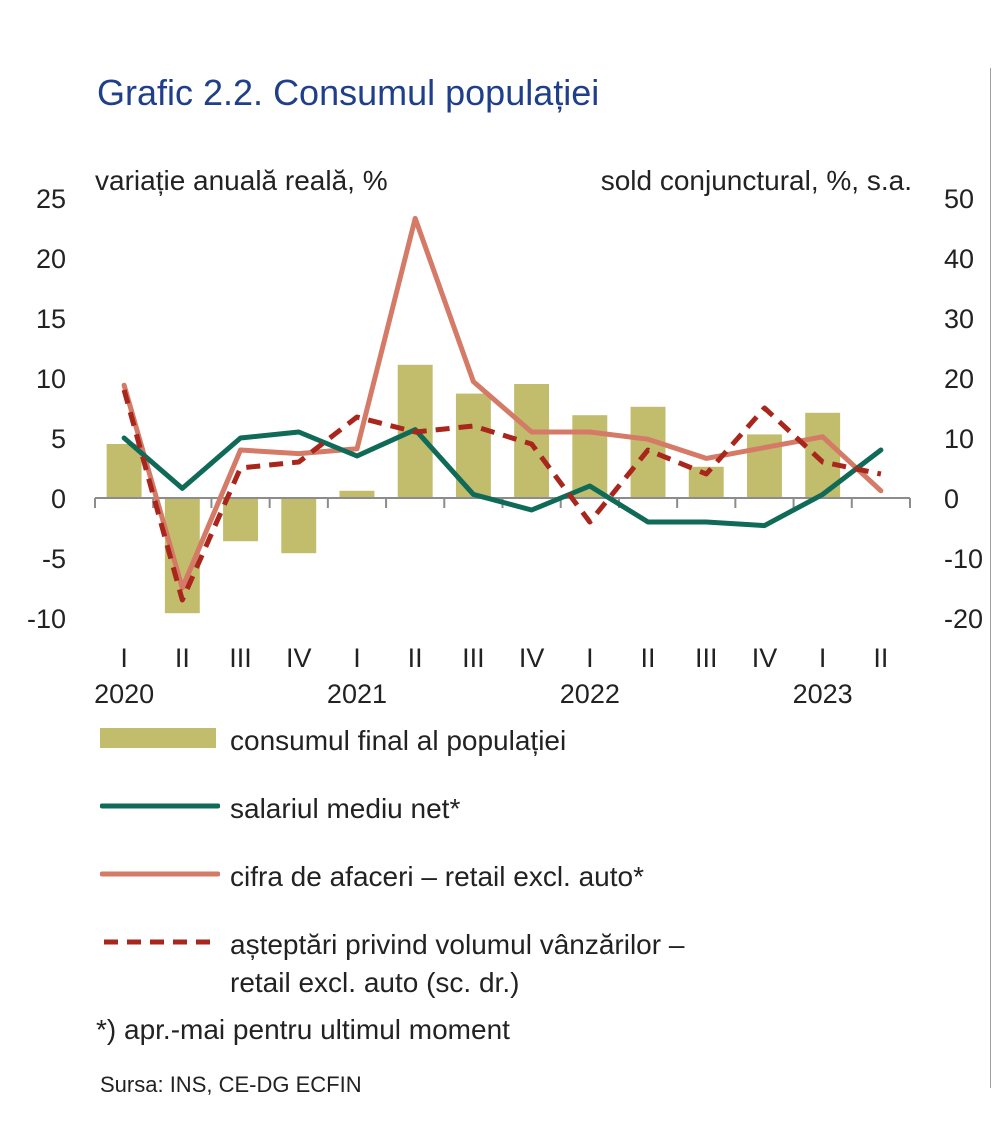  What do you see at coordinates (357, 694) in the screenshot?
I see `year-label: 2021` at bounding box center [357, 694].